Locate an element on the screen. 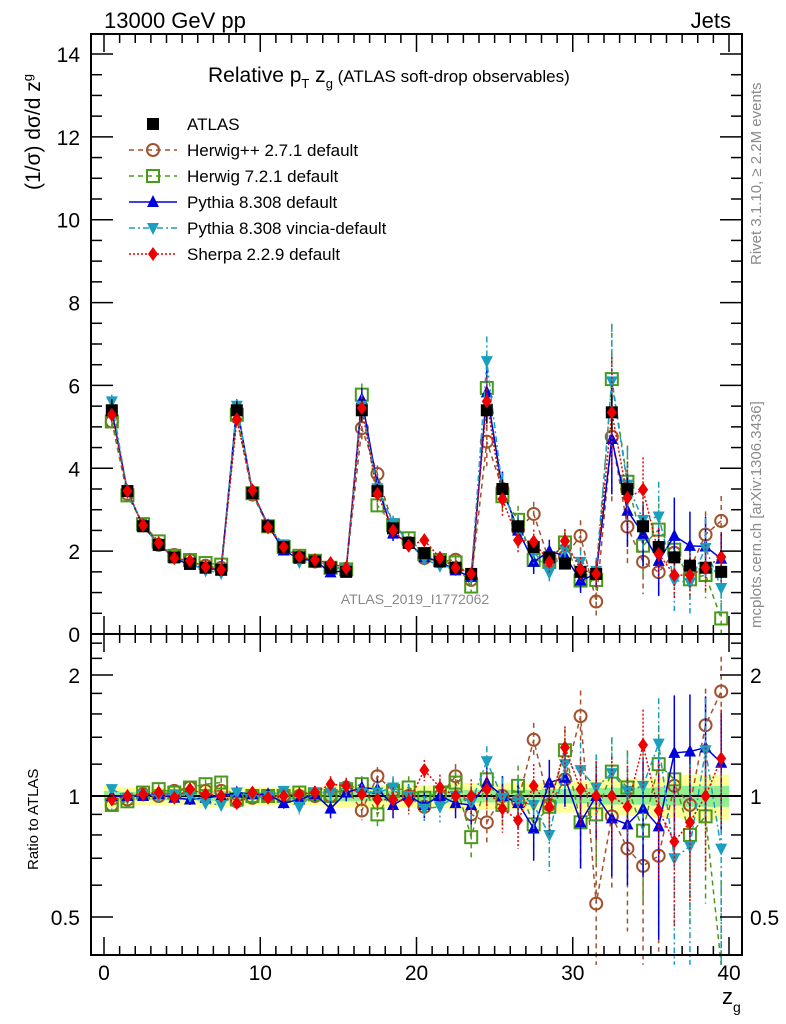 Image resolution: width=786 pixels, height=1024 pixels. y-tick-label: 2 is located at coordinates (74, 552).